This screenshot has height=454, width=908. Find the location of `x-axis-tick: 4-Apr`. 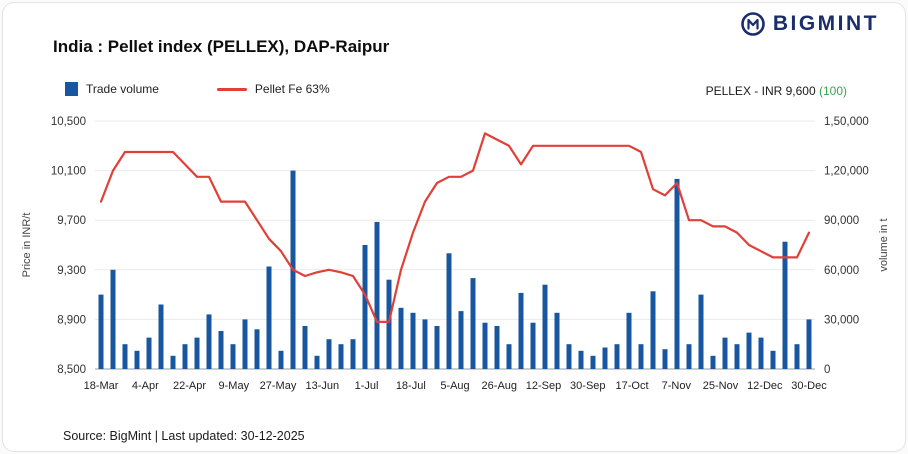

x-axis-tick: 4-Apr is located at coordinates (145, 386).